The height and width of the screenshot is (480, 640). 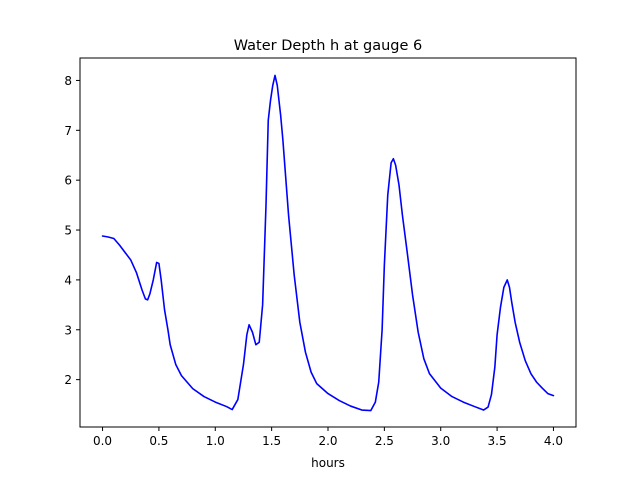 What do you see at coordinates (384, 441) in the screenshot?
I see `x-tick-label: 2.5` at bounding box center [384, 441].